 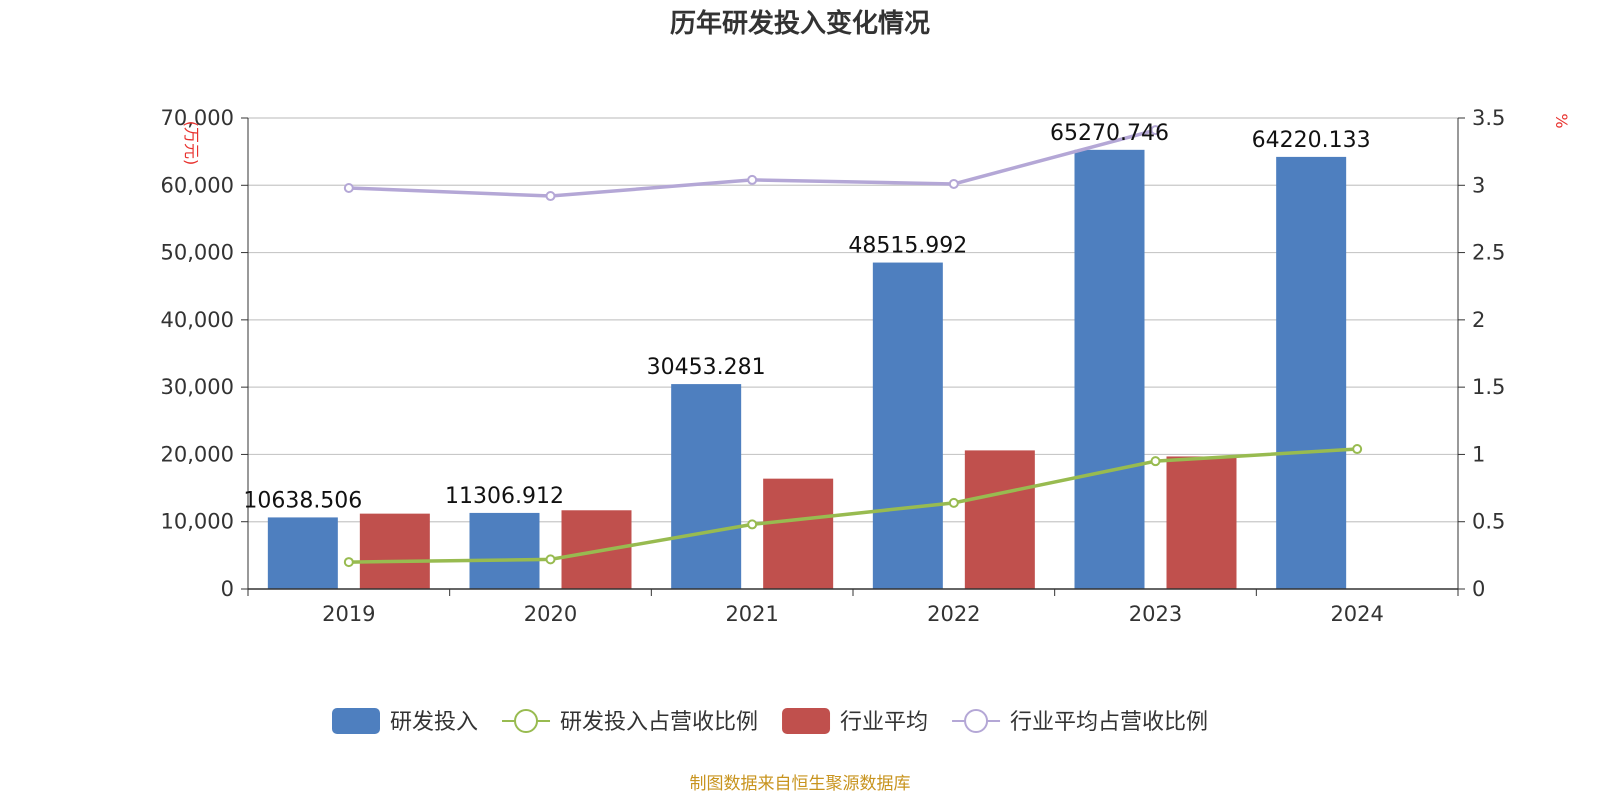 I want to click on bar-研发投入-2024, so click(x=1311, y=372).